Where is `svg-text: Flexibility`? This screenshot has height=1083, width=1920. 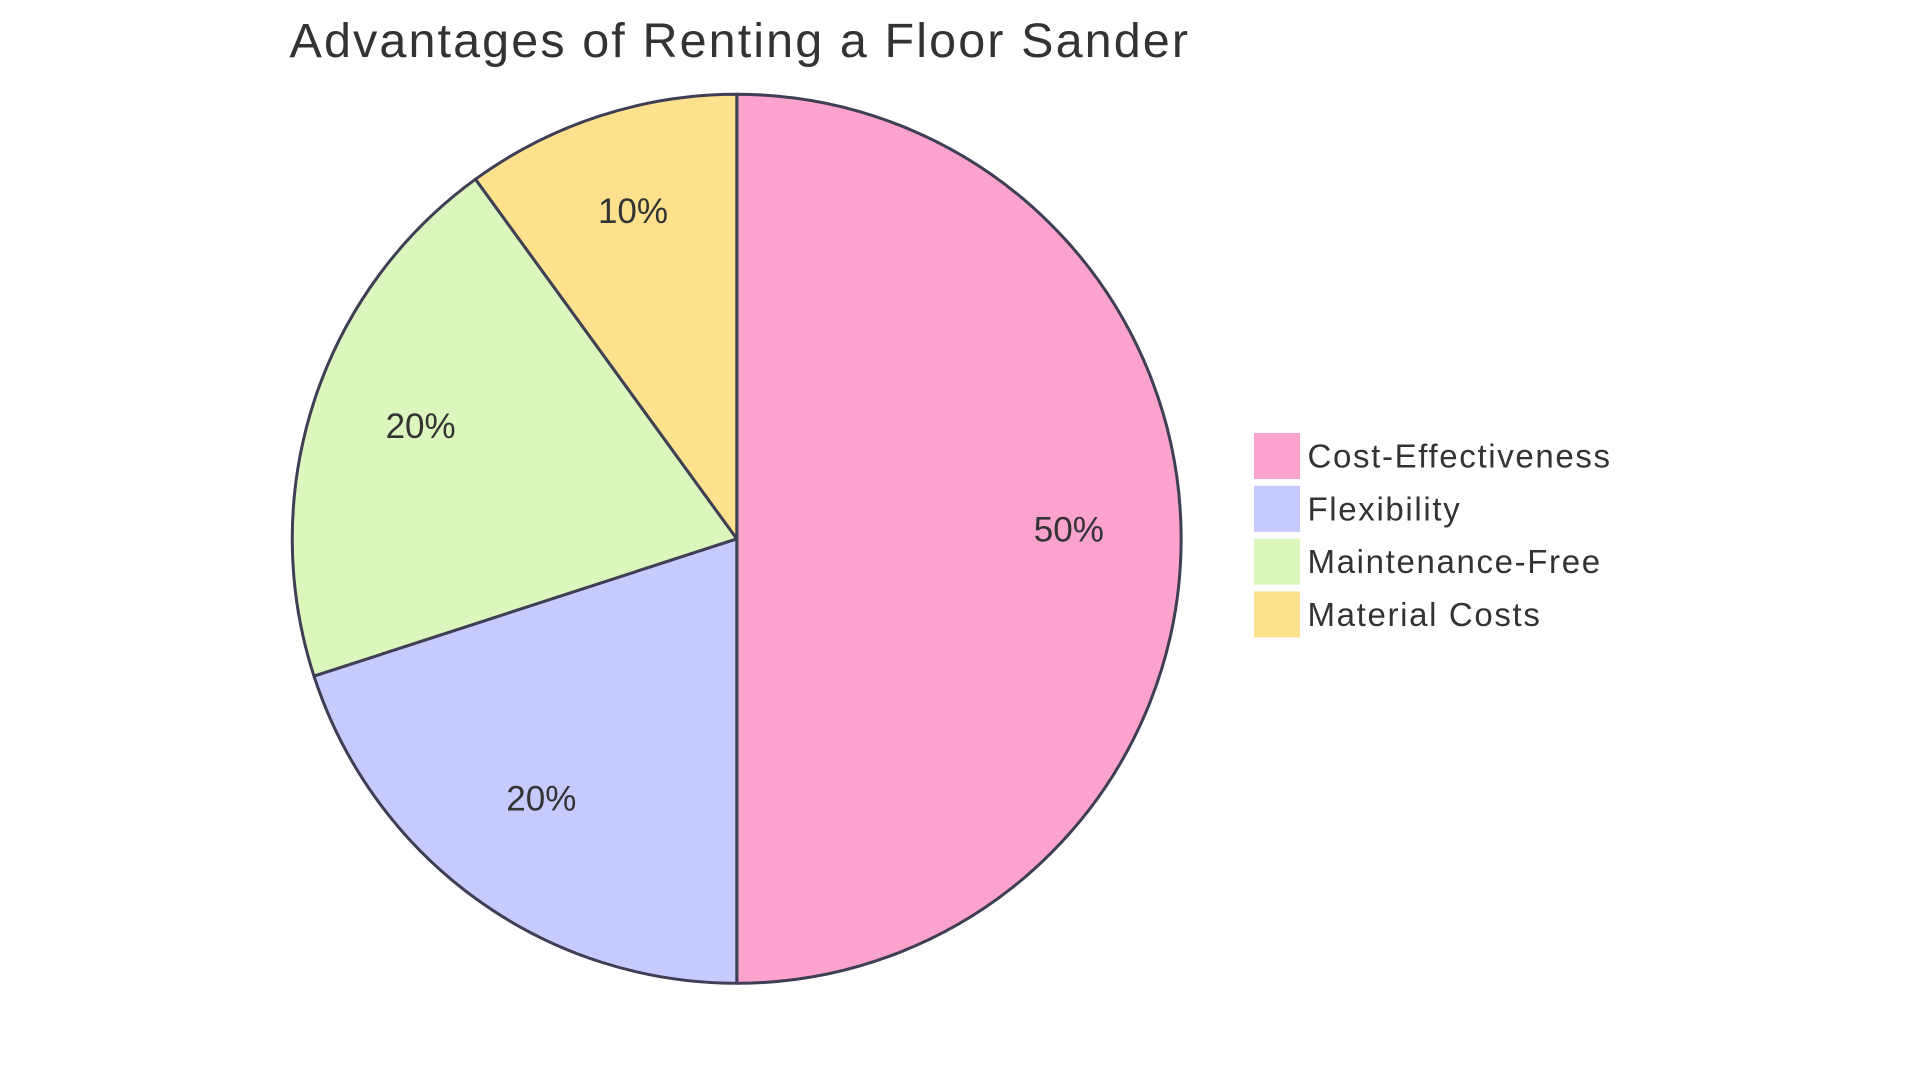
svg-text: Flexibility is located at coordinates (1385, 508).